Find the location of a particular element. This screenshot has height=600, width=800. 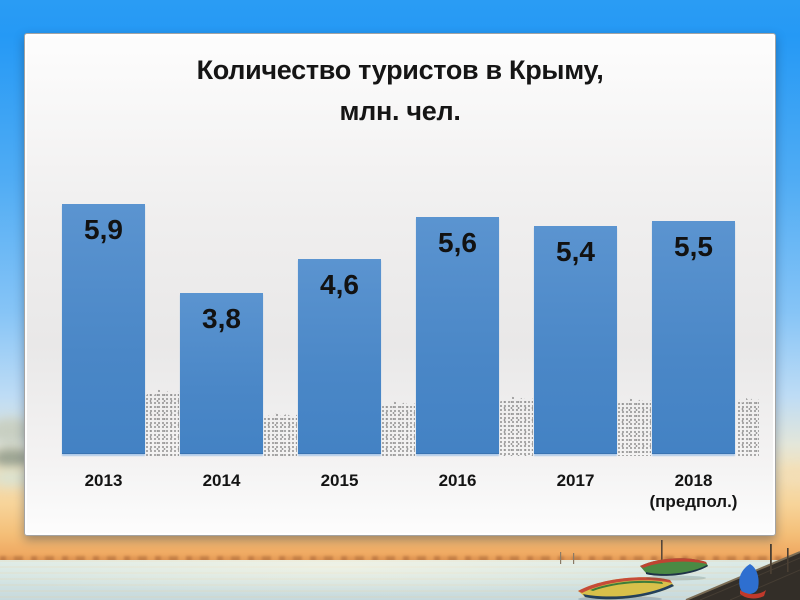

bar-2014: 3,8 is located at coordinates (221, 373).